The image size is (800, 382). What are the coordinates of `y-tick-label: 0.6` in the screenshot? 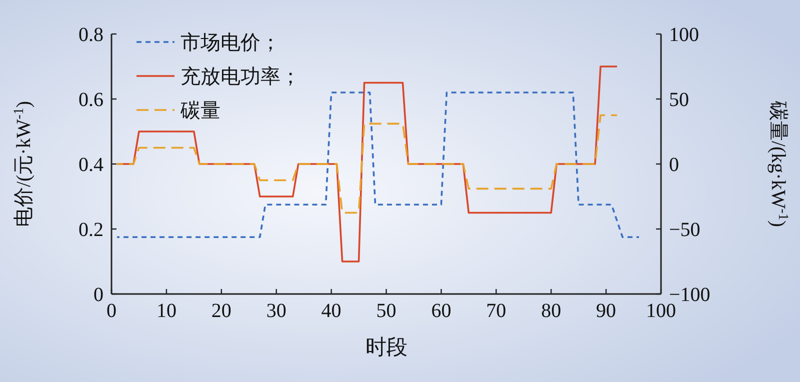 It's located at (91, 100).